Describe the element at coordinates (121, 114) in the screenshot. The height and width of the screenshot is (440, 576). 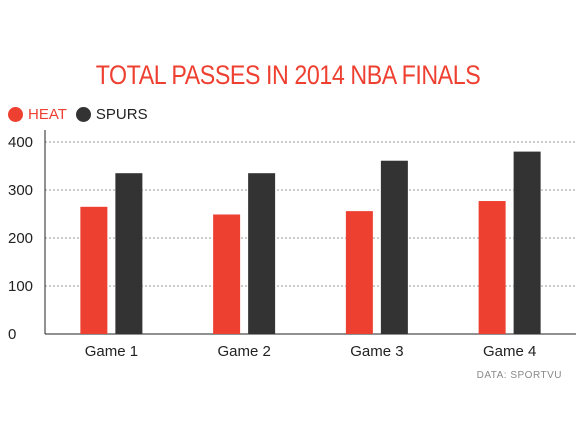
I see `legend-label-spurs: SPURS` at that location.